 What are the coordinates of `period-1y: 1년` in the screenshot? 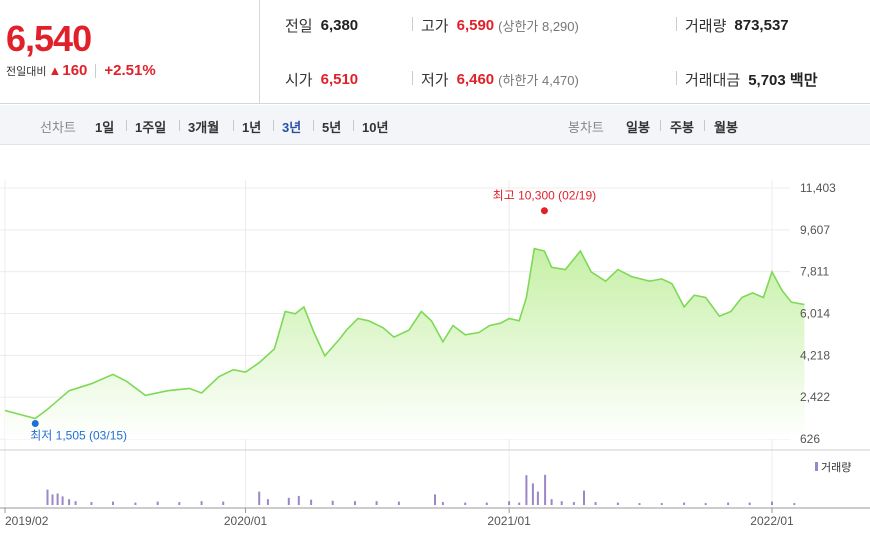 It's located at (252, 127).